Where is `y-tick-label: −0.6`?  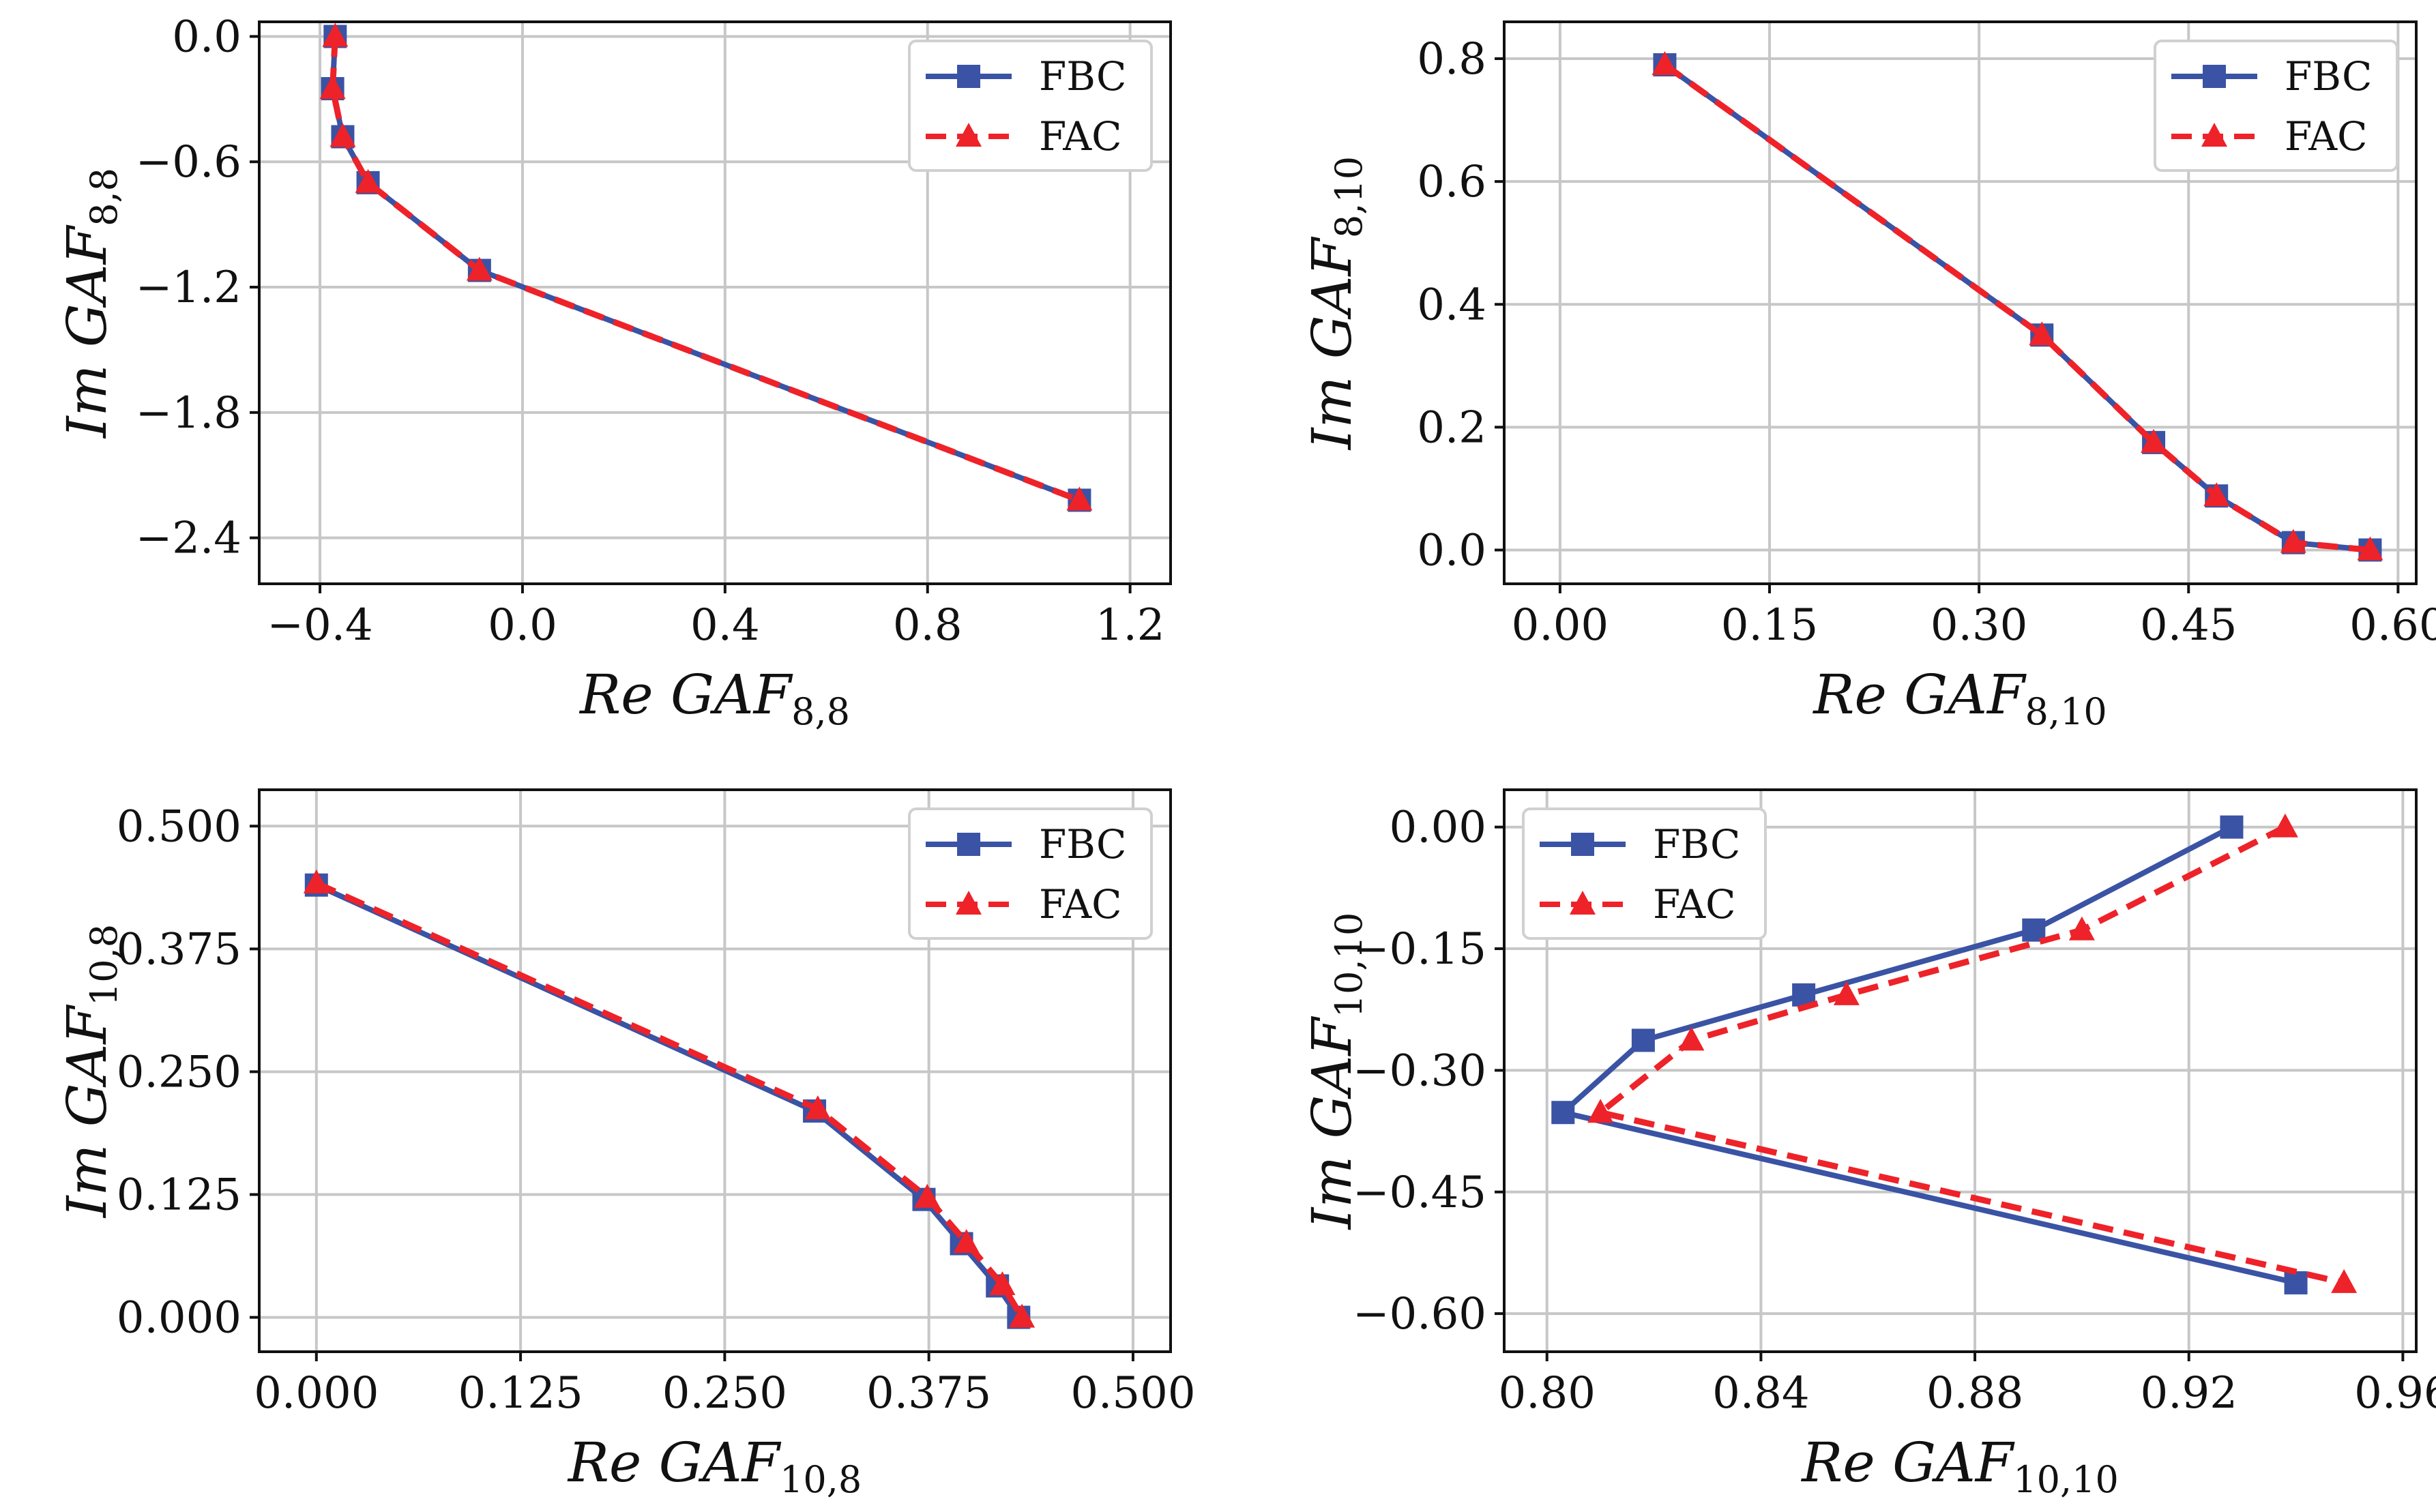 y-tick-label: −0.6 is located at coordinates (188, 162).